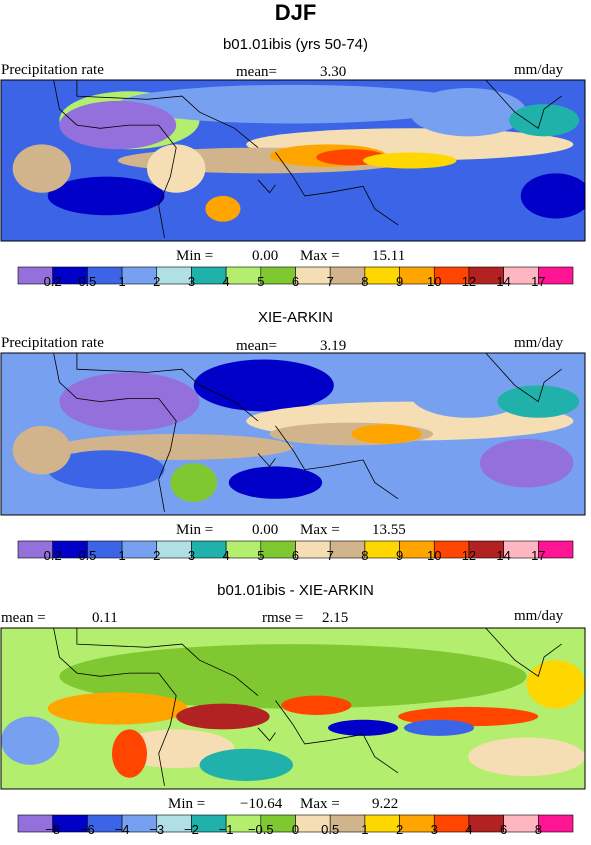  Describe the element at coordinates (320, 530) in the screenshot. I see `panel-2-max-label: Max =` at that location.